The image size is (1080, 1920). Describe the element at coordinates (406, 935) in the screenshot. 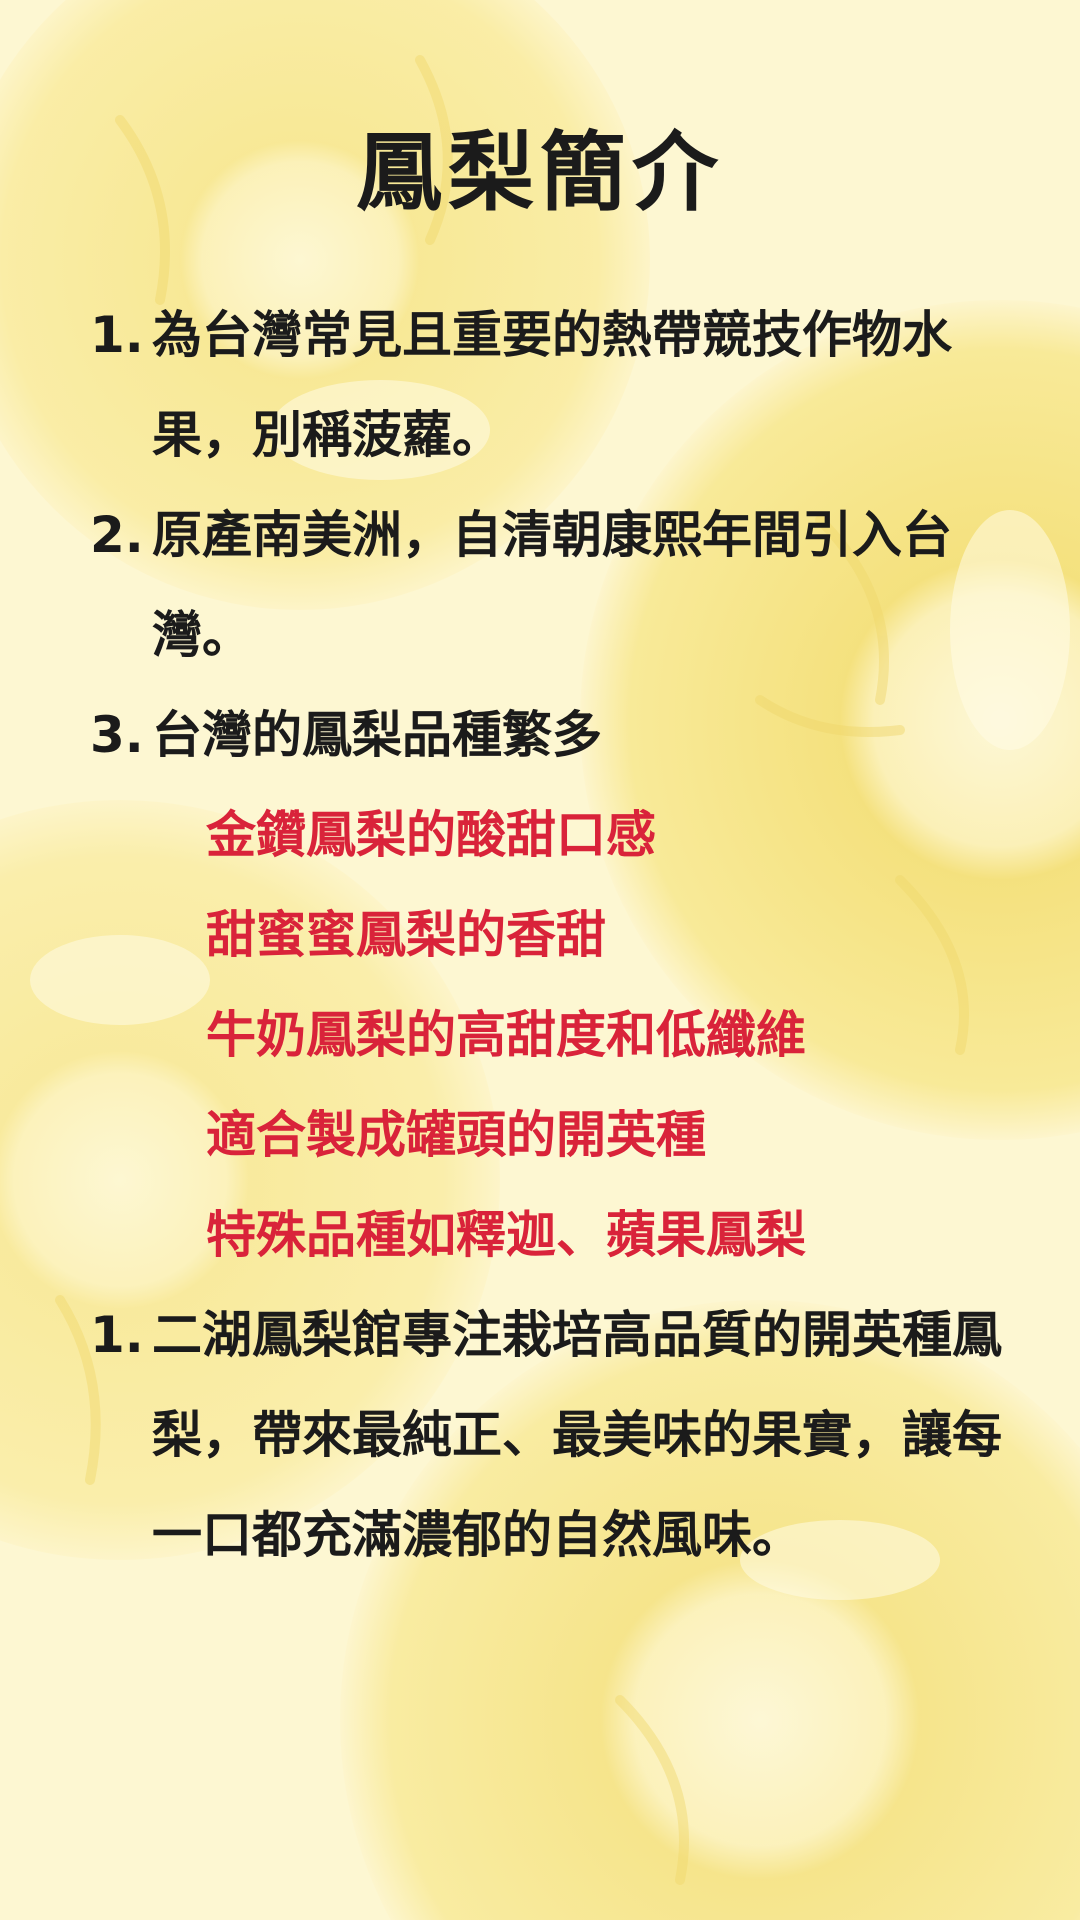

I see `variety-item-2: 甜蜜蜜鳳梨的香甜` at that location.